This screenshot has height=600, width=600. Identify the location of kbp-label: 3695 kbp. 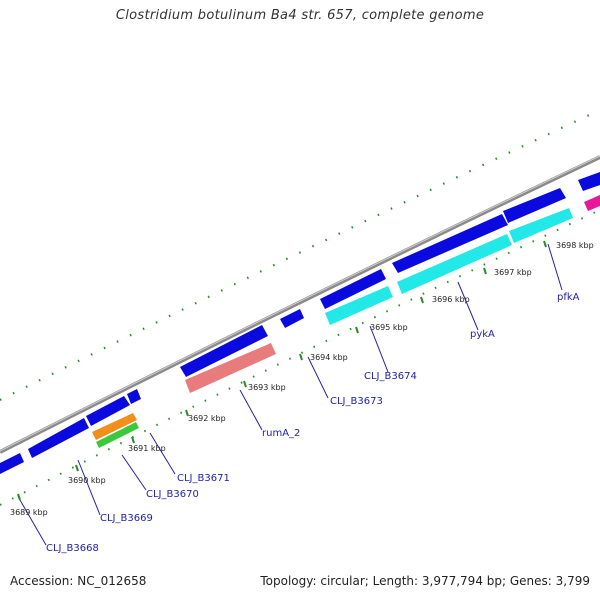
(389, 327).